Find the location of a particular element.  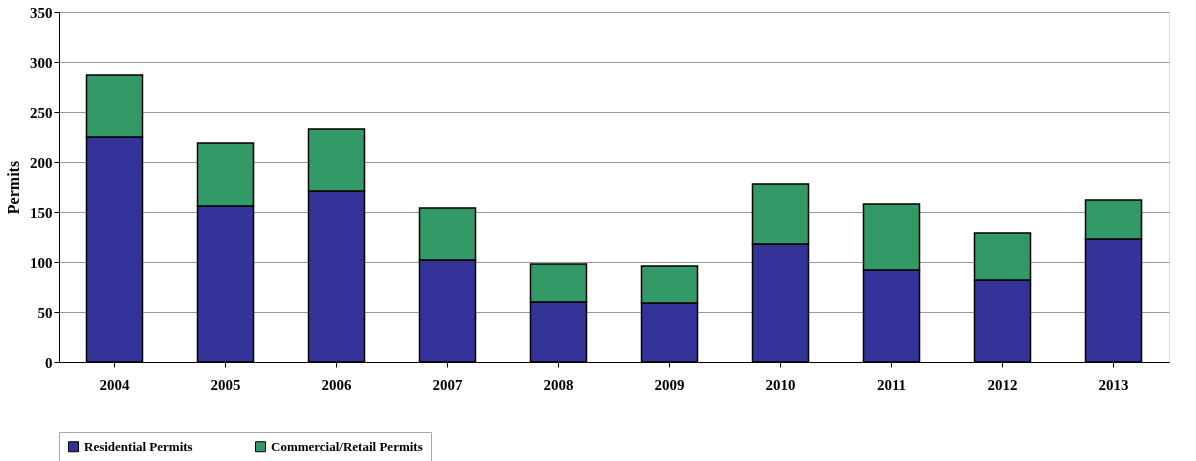

y-tick-label: 150 is located at coordinates (41, 212).